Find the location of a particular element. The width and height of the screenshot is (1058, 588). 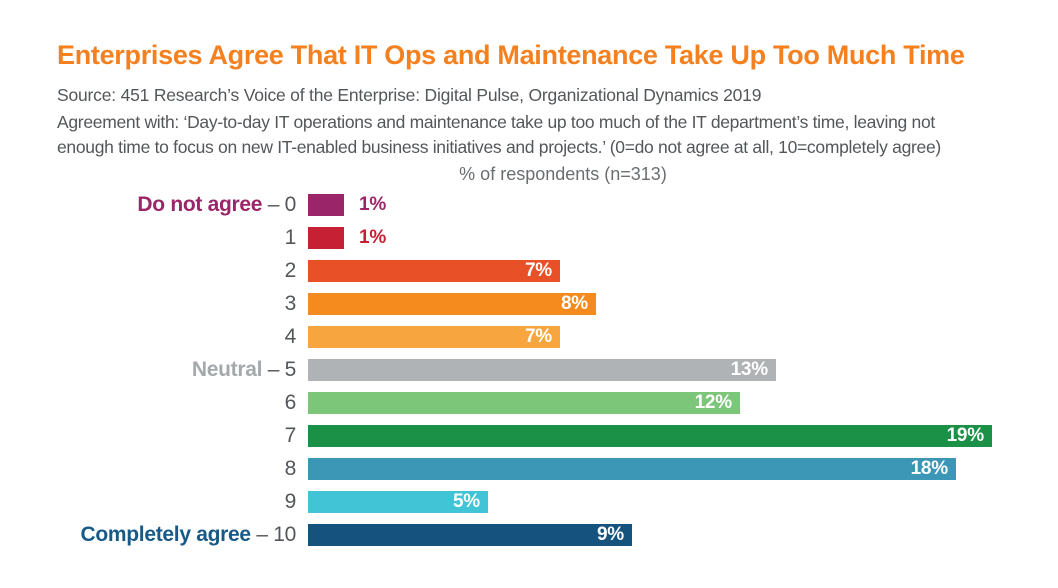

value-label: 5% is located at coordinates (466, 501).